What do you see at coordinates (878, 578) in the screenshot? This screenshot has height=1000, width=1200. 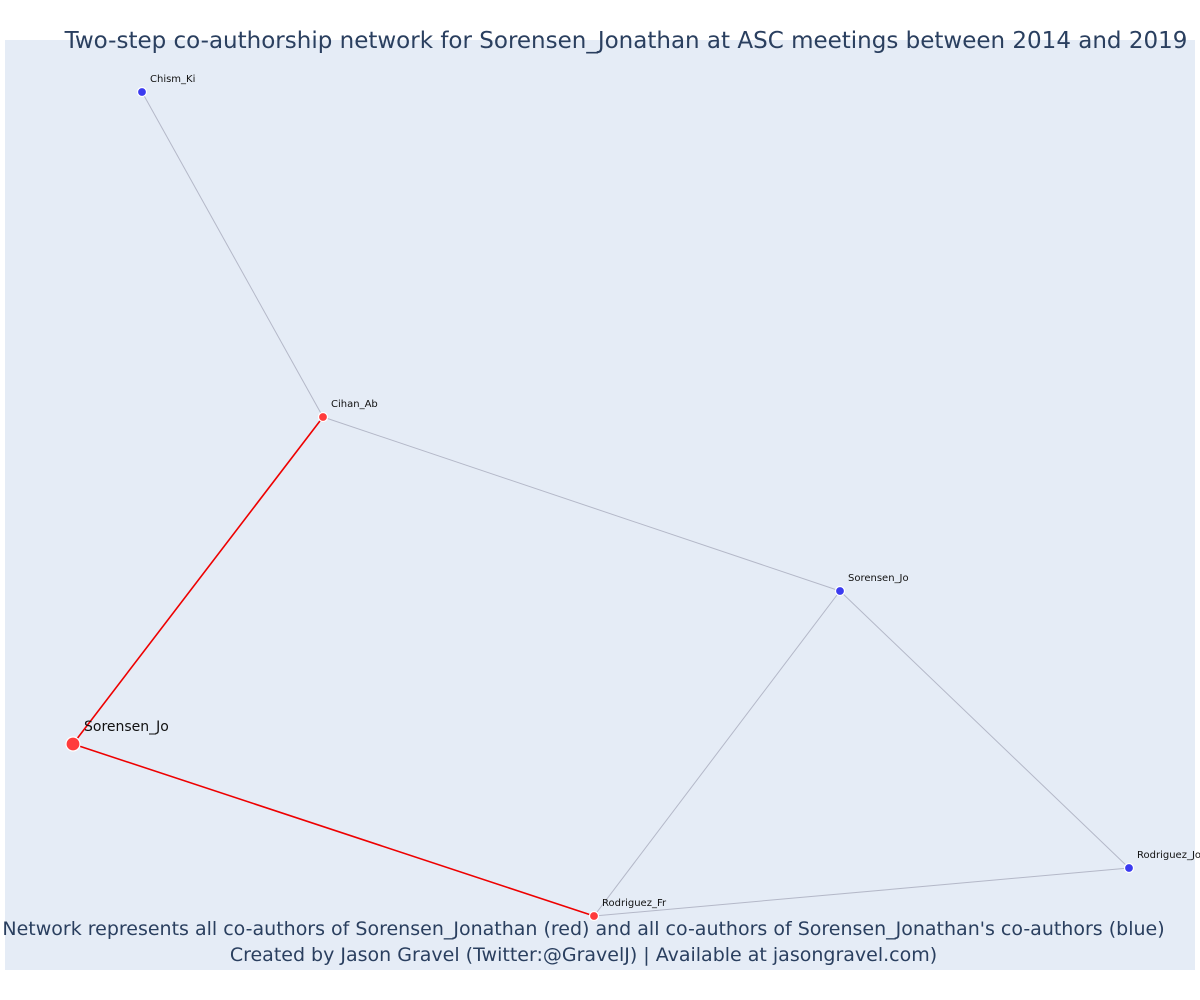 I see `node-label-sorensen_jo2: Sorensen_Jo` at bounding box center [878, 578].